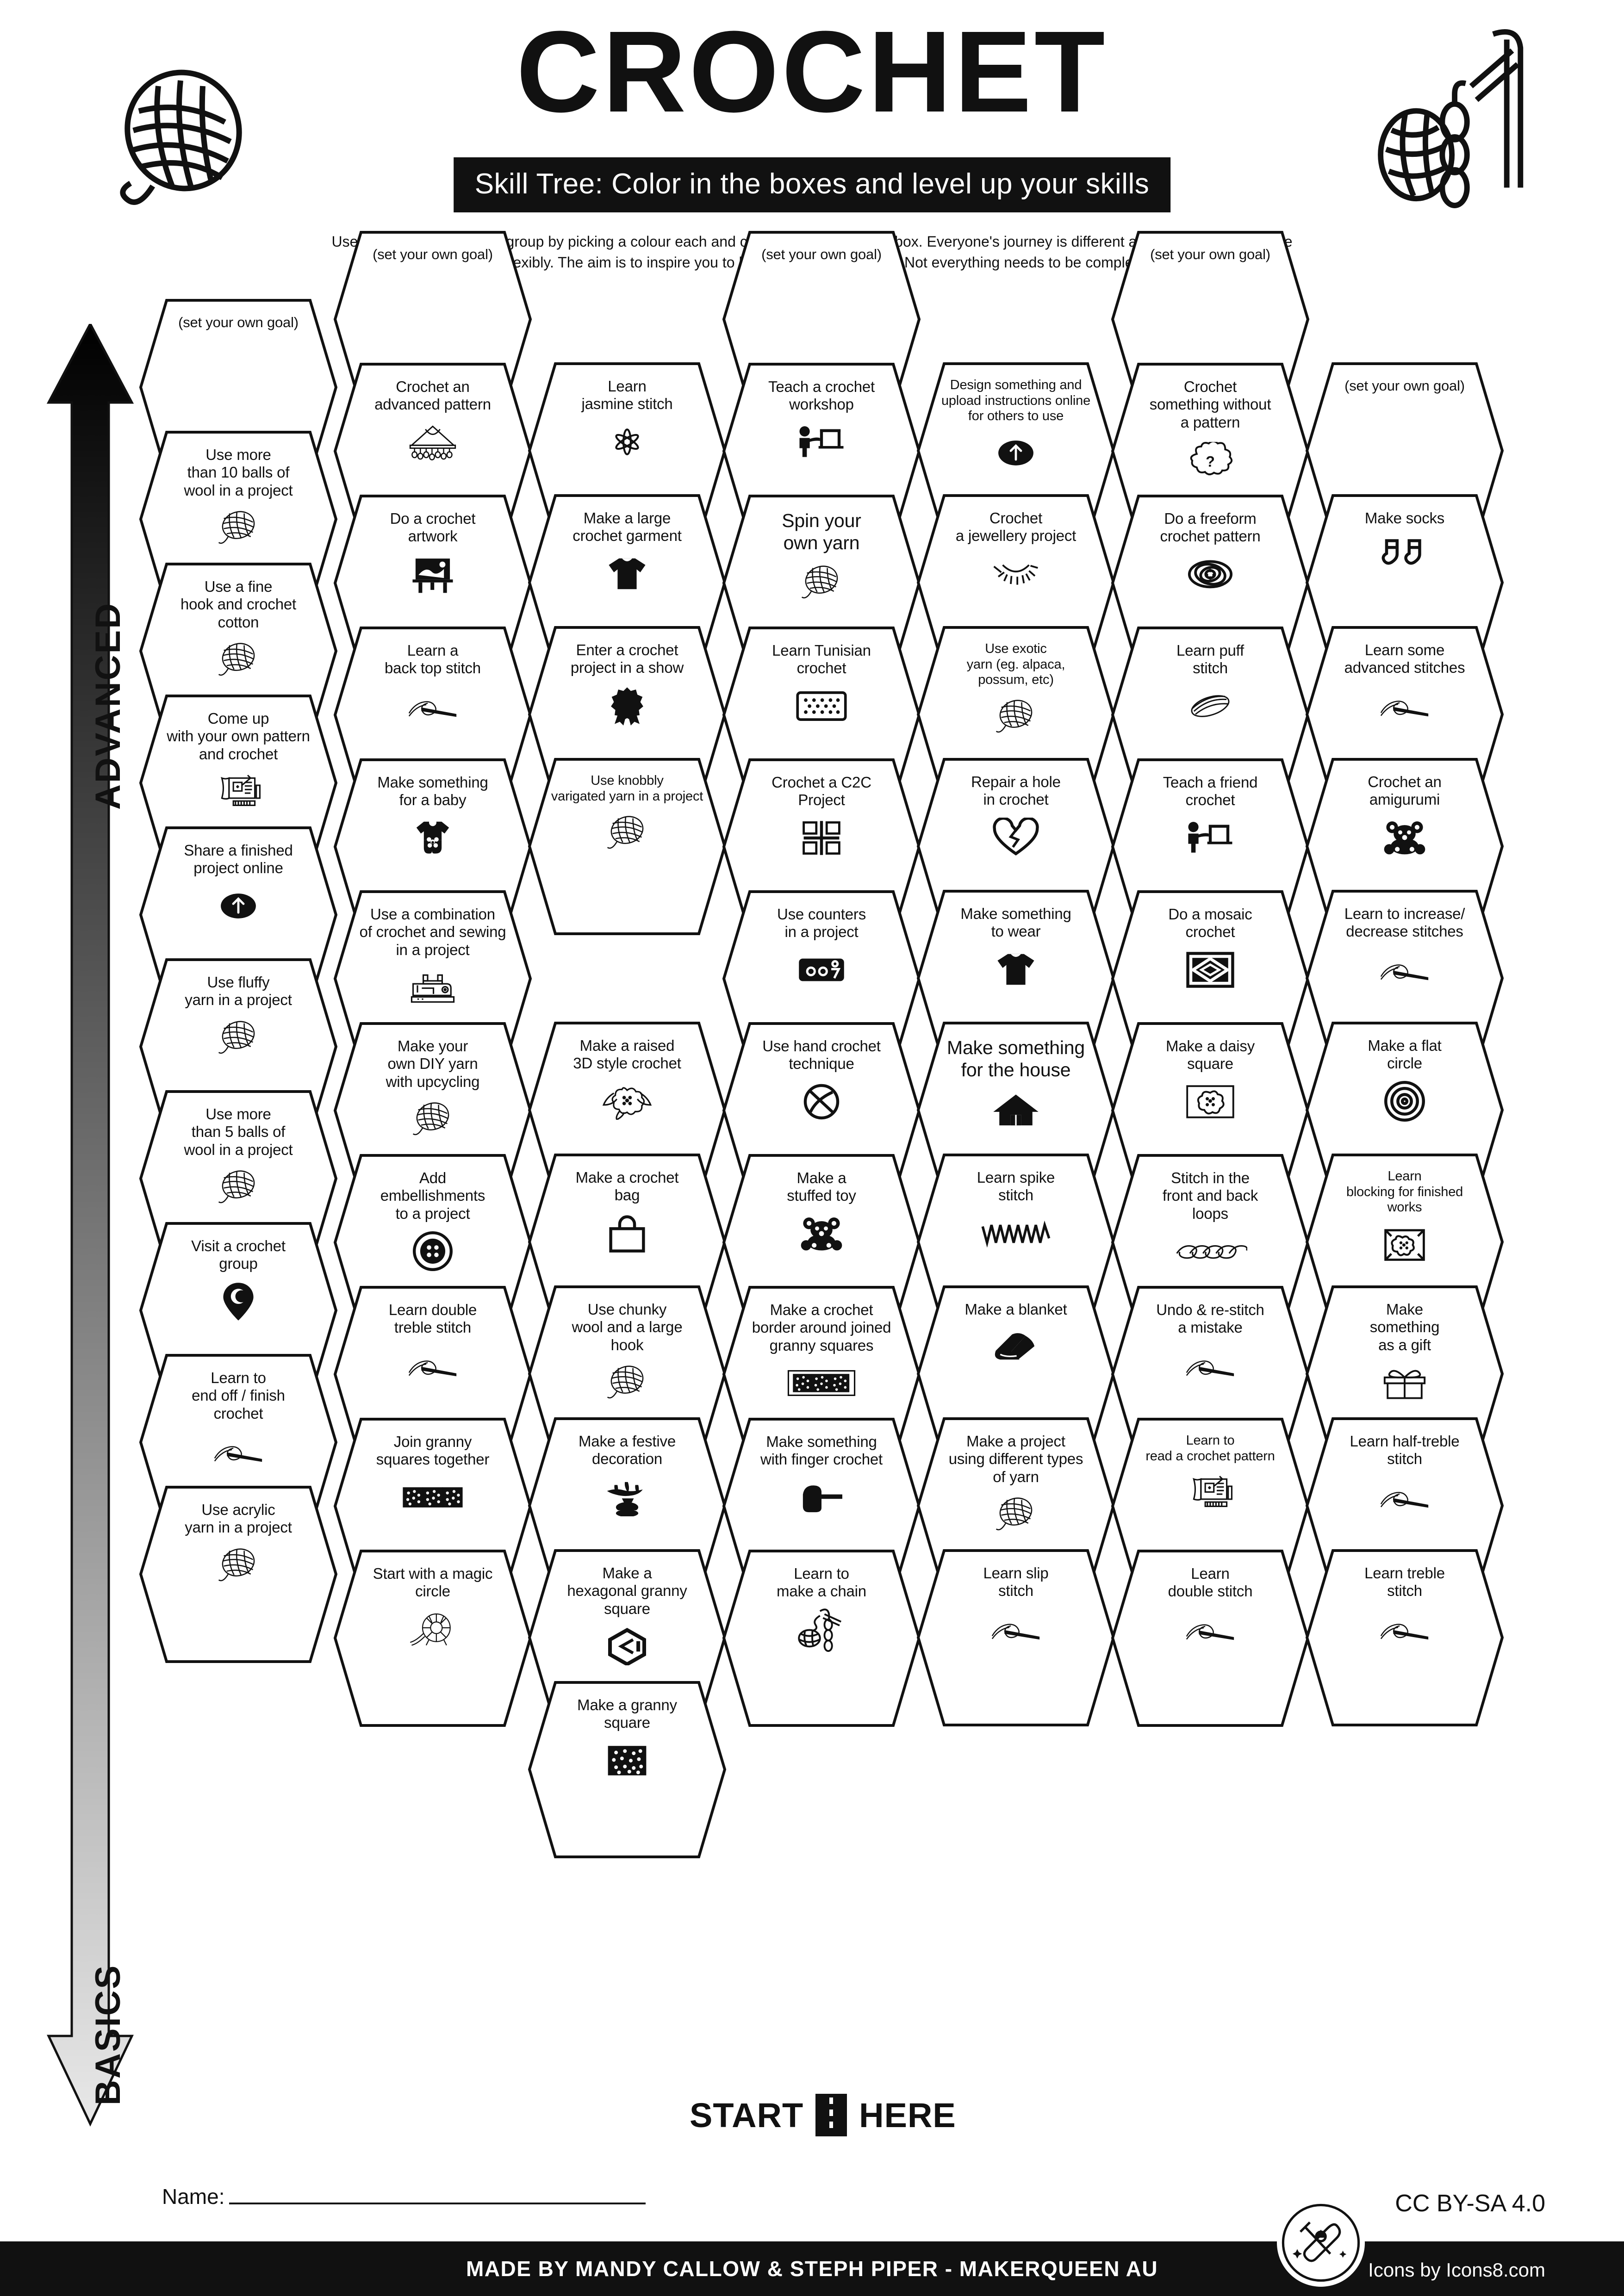 Image resolution: width=1624 pixels, height=2296 pixels. I want to click on skill-label: Use counters in a project, so click(821, 924).